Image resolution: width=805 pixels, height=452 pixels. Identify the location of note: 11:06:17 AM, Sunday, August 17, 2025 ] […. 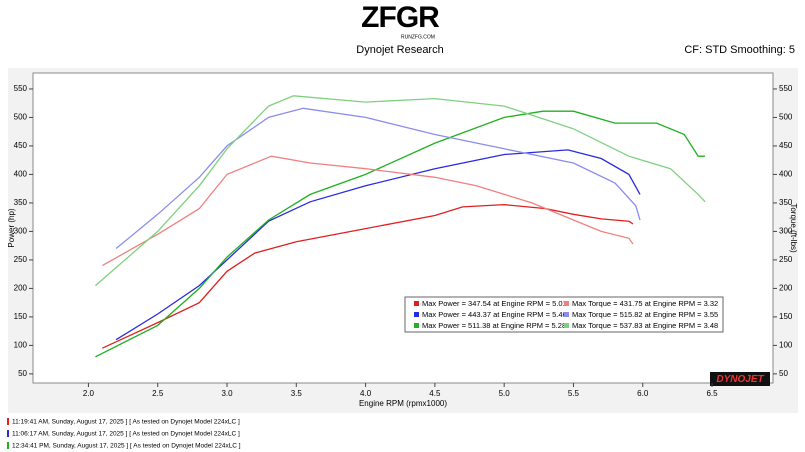
(126, 434).